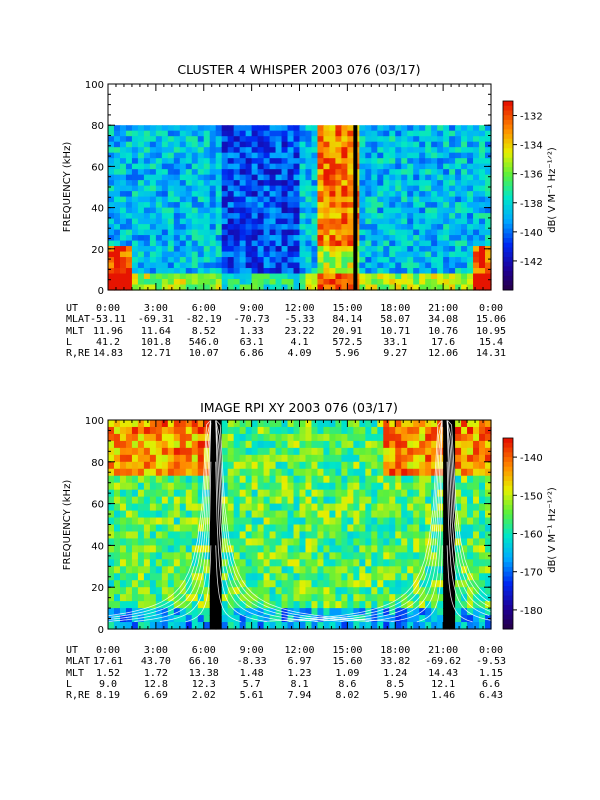 The width and height of the screenshot is (600, 800). What do you see at coordinates (75, 673) in the screenshot?
I see `ephemeris-row-label: MLT` at bounding box center [75, 673].